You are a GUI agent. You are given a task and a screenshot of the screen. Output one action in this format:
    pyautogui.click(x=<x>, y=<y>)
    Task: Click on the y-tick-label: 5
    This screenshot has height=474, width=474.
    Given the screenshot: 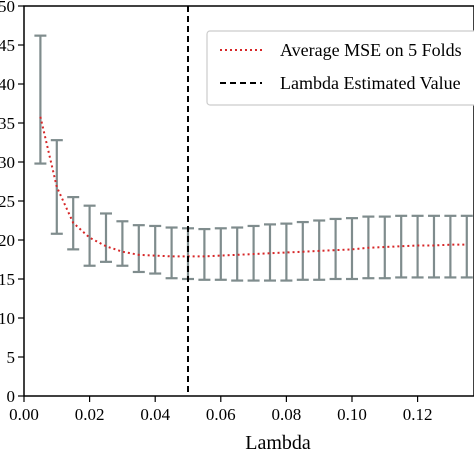 What is the action you would take?
    pyautogui.click(x=11, y=357)
    